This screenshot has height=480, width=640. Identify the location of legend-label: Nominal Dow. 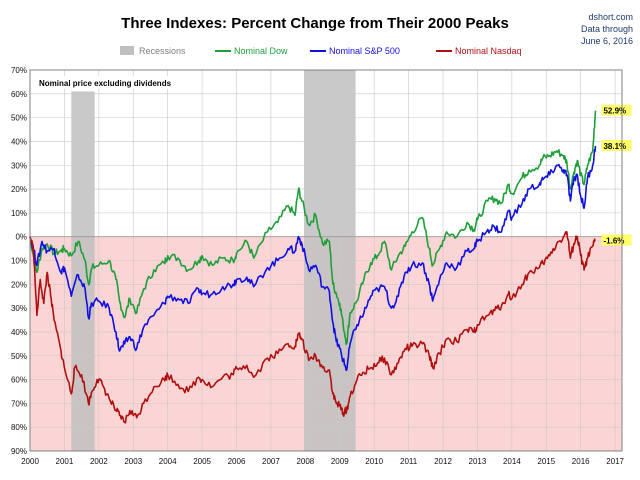
(261, 51).